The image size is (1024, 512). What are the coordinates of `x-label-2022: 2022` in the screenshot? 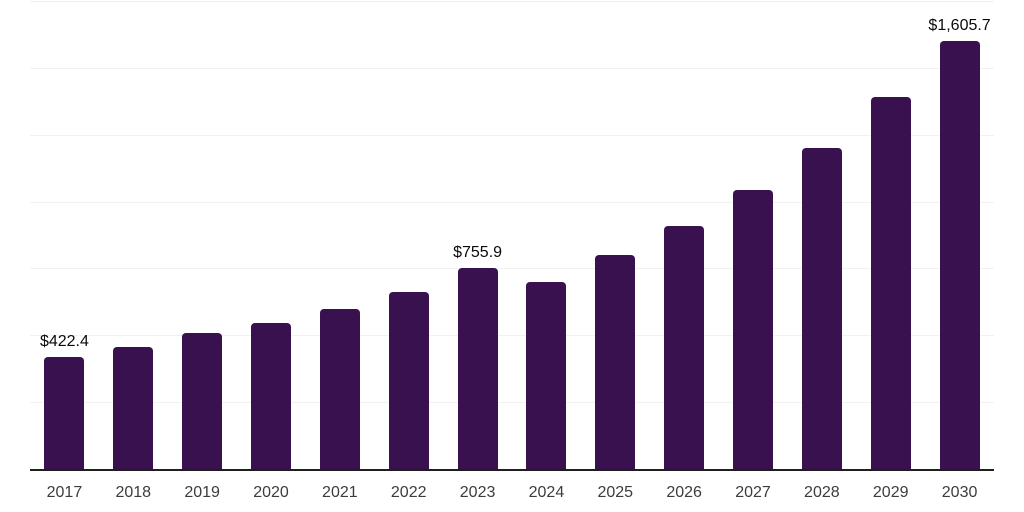 It's located at (408, 492).